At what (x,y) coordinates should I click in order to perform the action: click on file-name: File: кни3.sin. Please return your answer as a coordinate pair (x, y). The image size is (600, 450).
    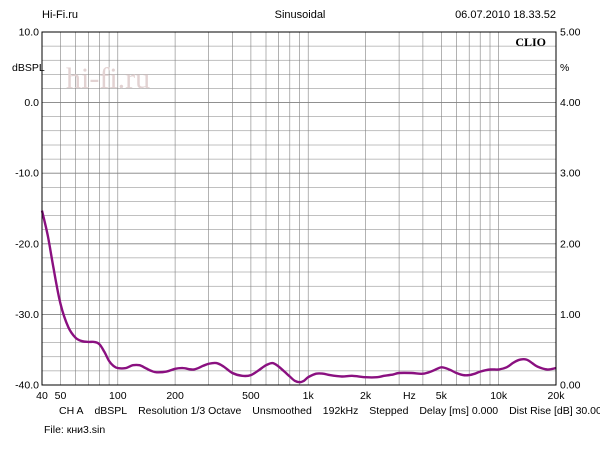
    Looking at the image, I should click on (75, 430).